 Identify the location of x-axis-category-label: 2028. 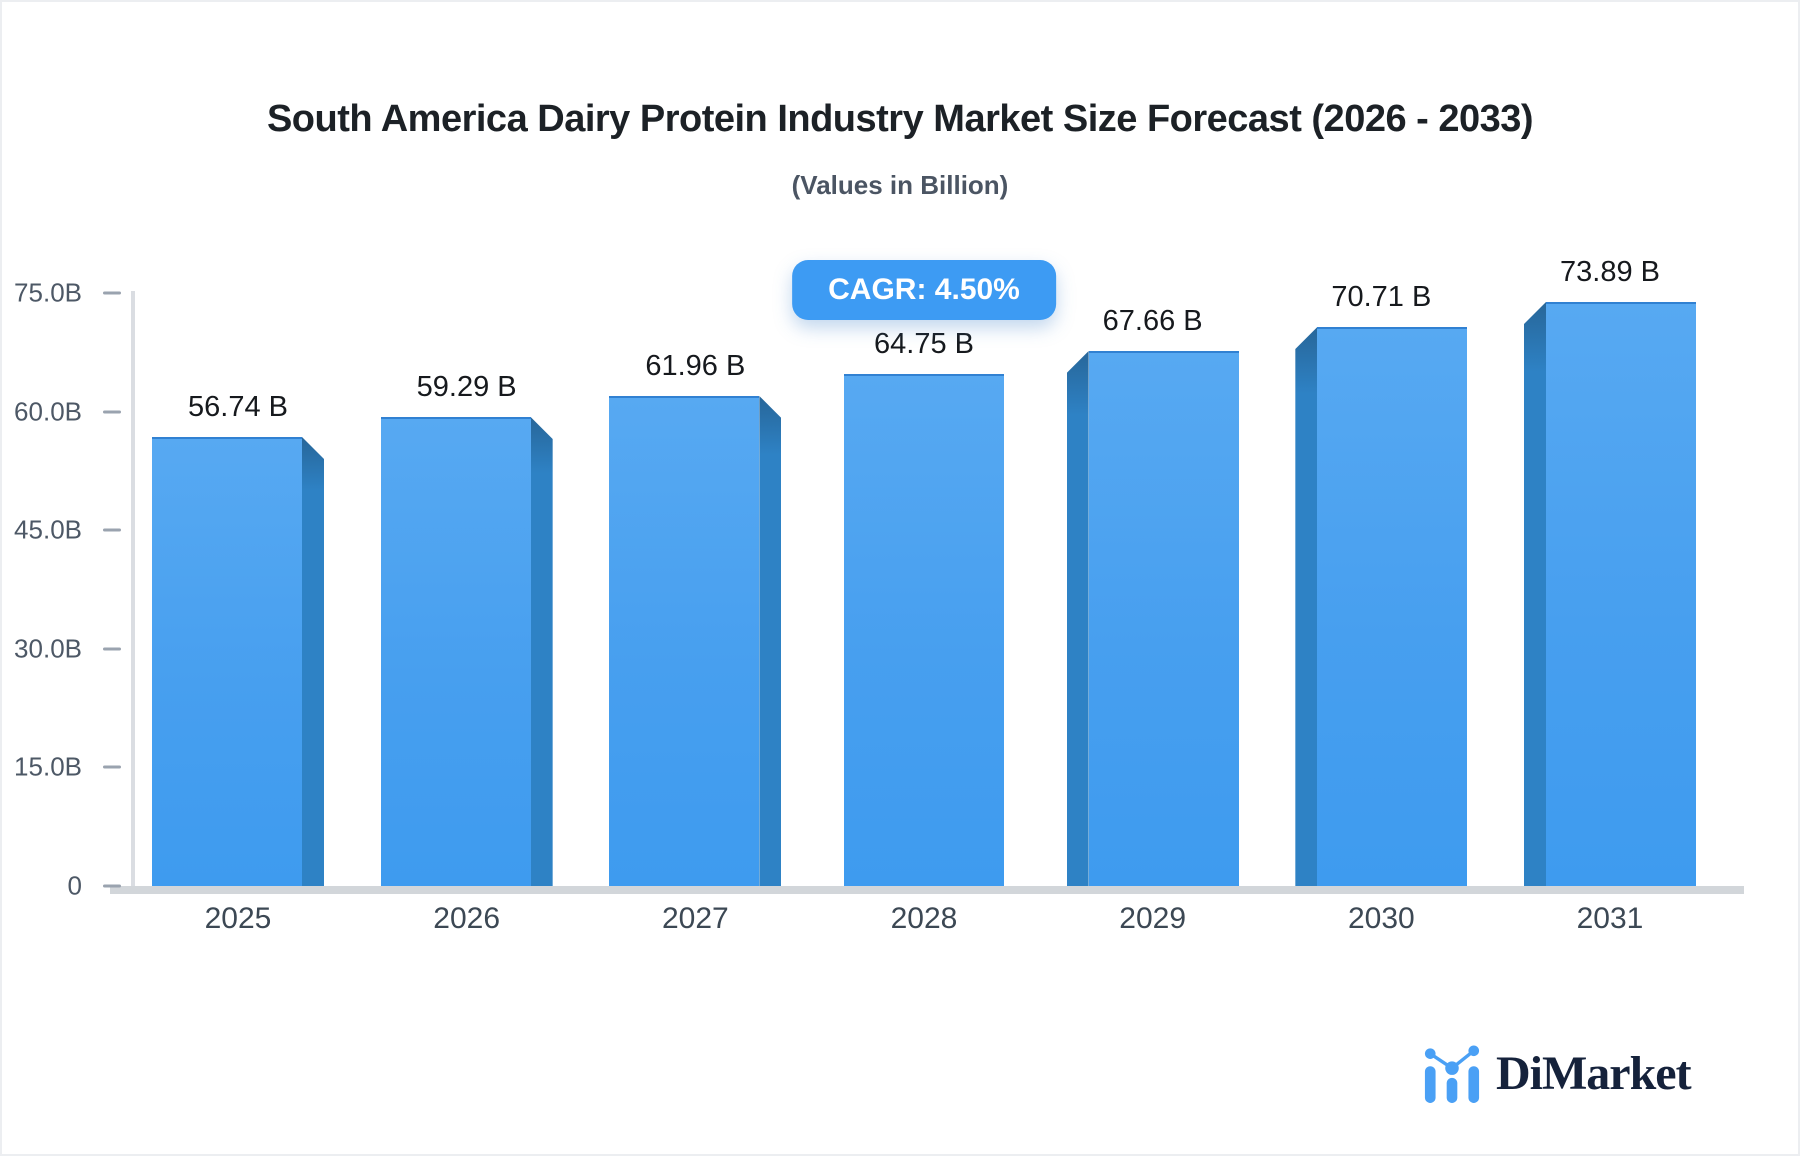
(924, 918).